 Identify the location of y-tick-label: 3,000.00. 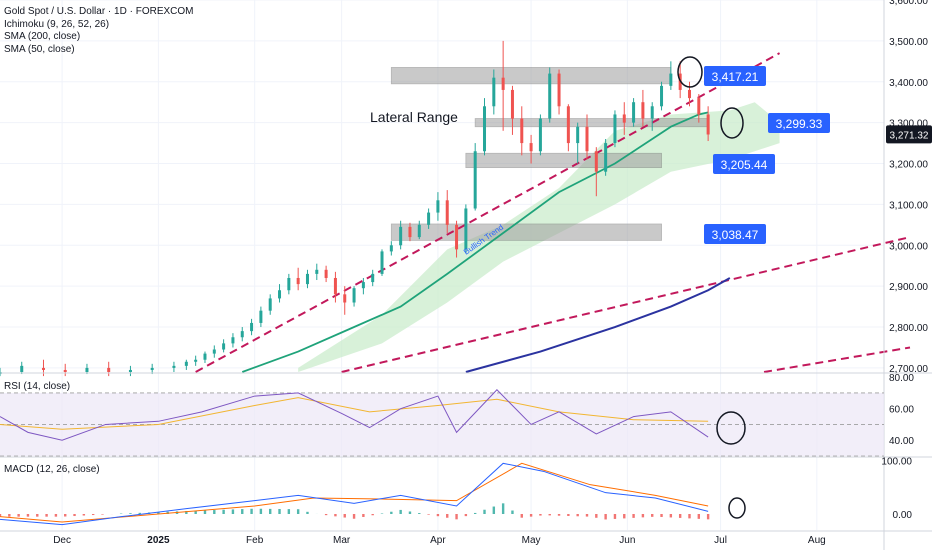
(908, 246).